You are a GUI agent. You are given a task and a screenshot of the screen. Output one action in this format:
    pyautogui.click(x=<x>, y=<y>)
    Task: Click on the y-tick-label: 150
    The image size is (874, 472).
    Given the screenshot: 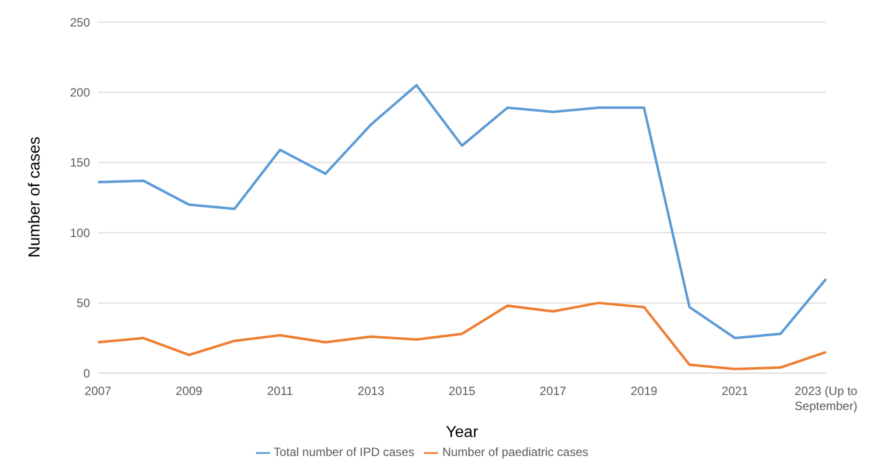 What is the action you would take?
    pyautogui.click(x=80, y=163)
    